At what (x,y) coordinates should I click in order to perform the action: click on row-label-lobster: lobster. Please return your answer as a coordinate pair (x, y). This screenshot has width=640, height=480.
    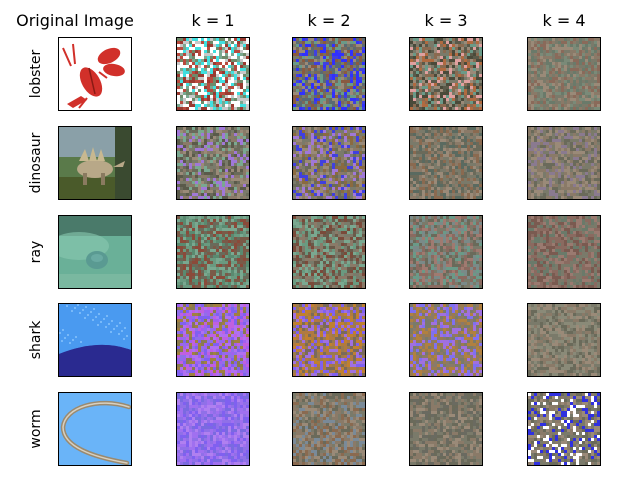
    Looking at the image, I should click on (36, 74).